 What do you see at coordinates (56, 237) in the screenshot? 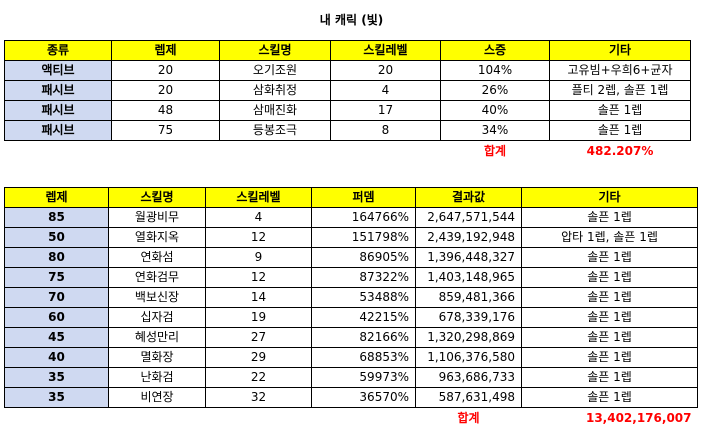
I see `cell-level-req: 50` at bounding box center [56, 237].